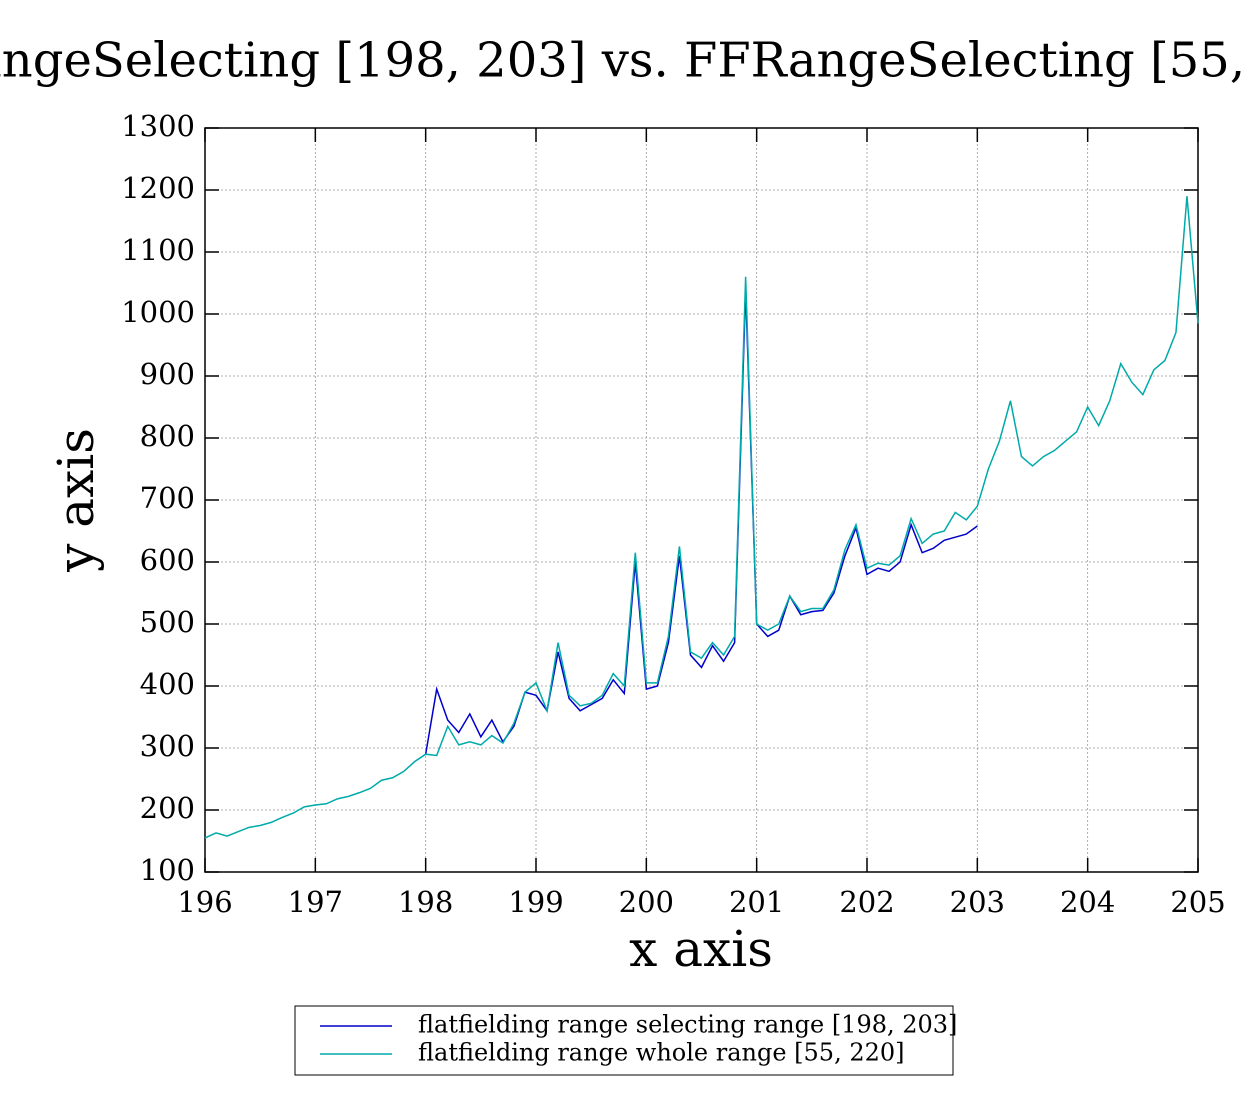 The image size is (1248, 1099). I want to click on y-tick-label: 100, so click(167, 870).